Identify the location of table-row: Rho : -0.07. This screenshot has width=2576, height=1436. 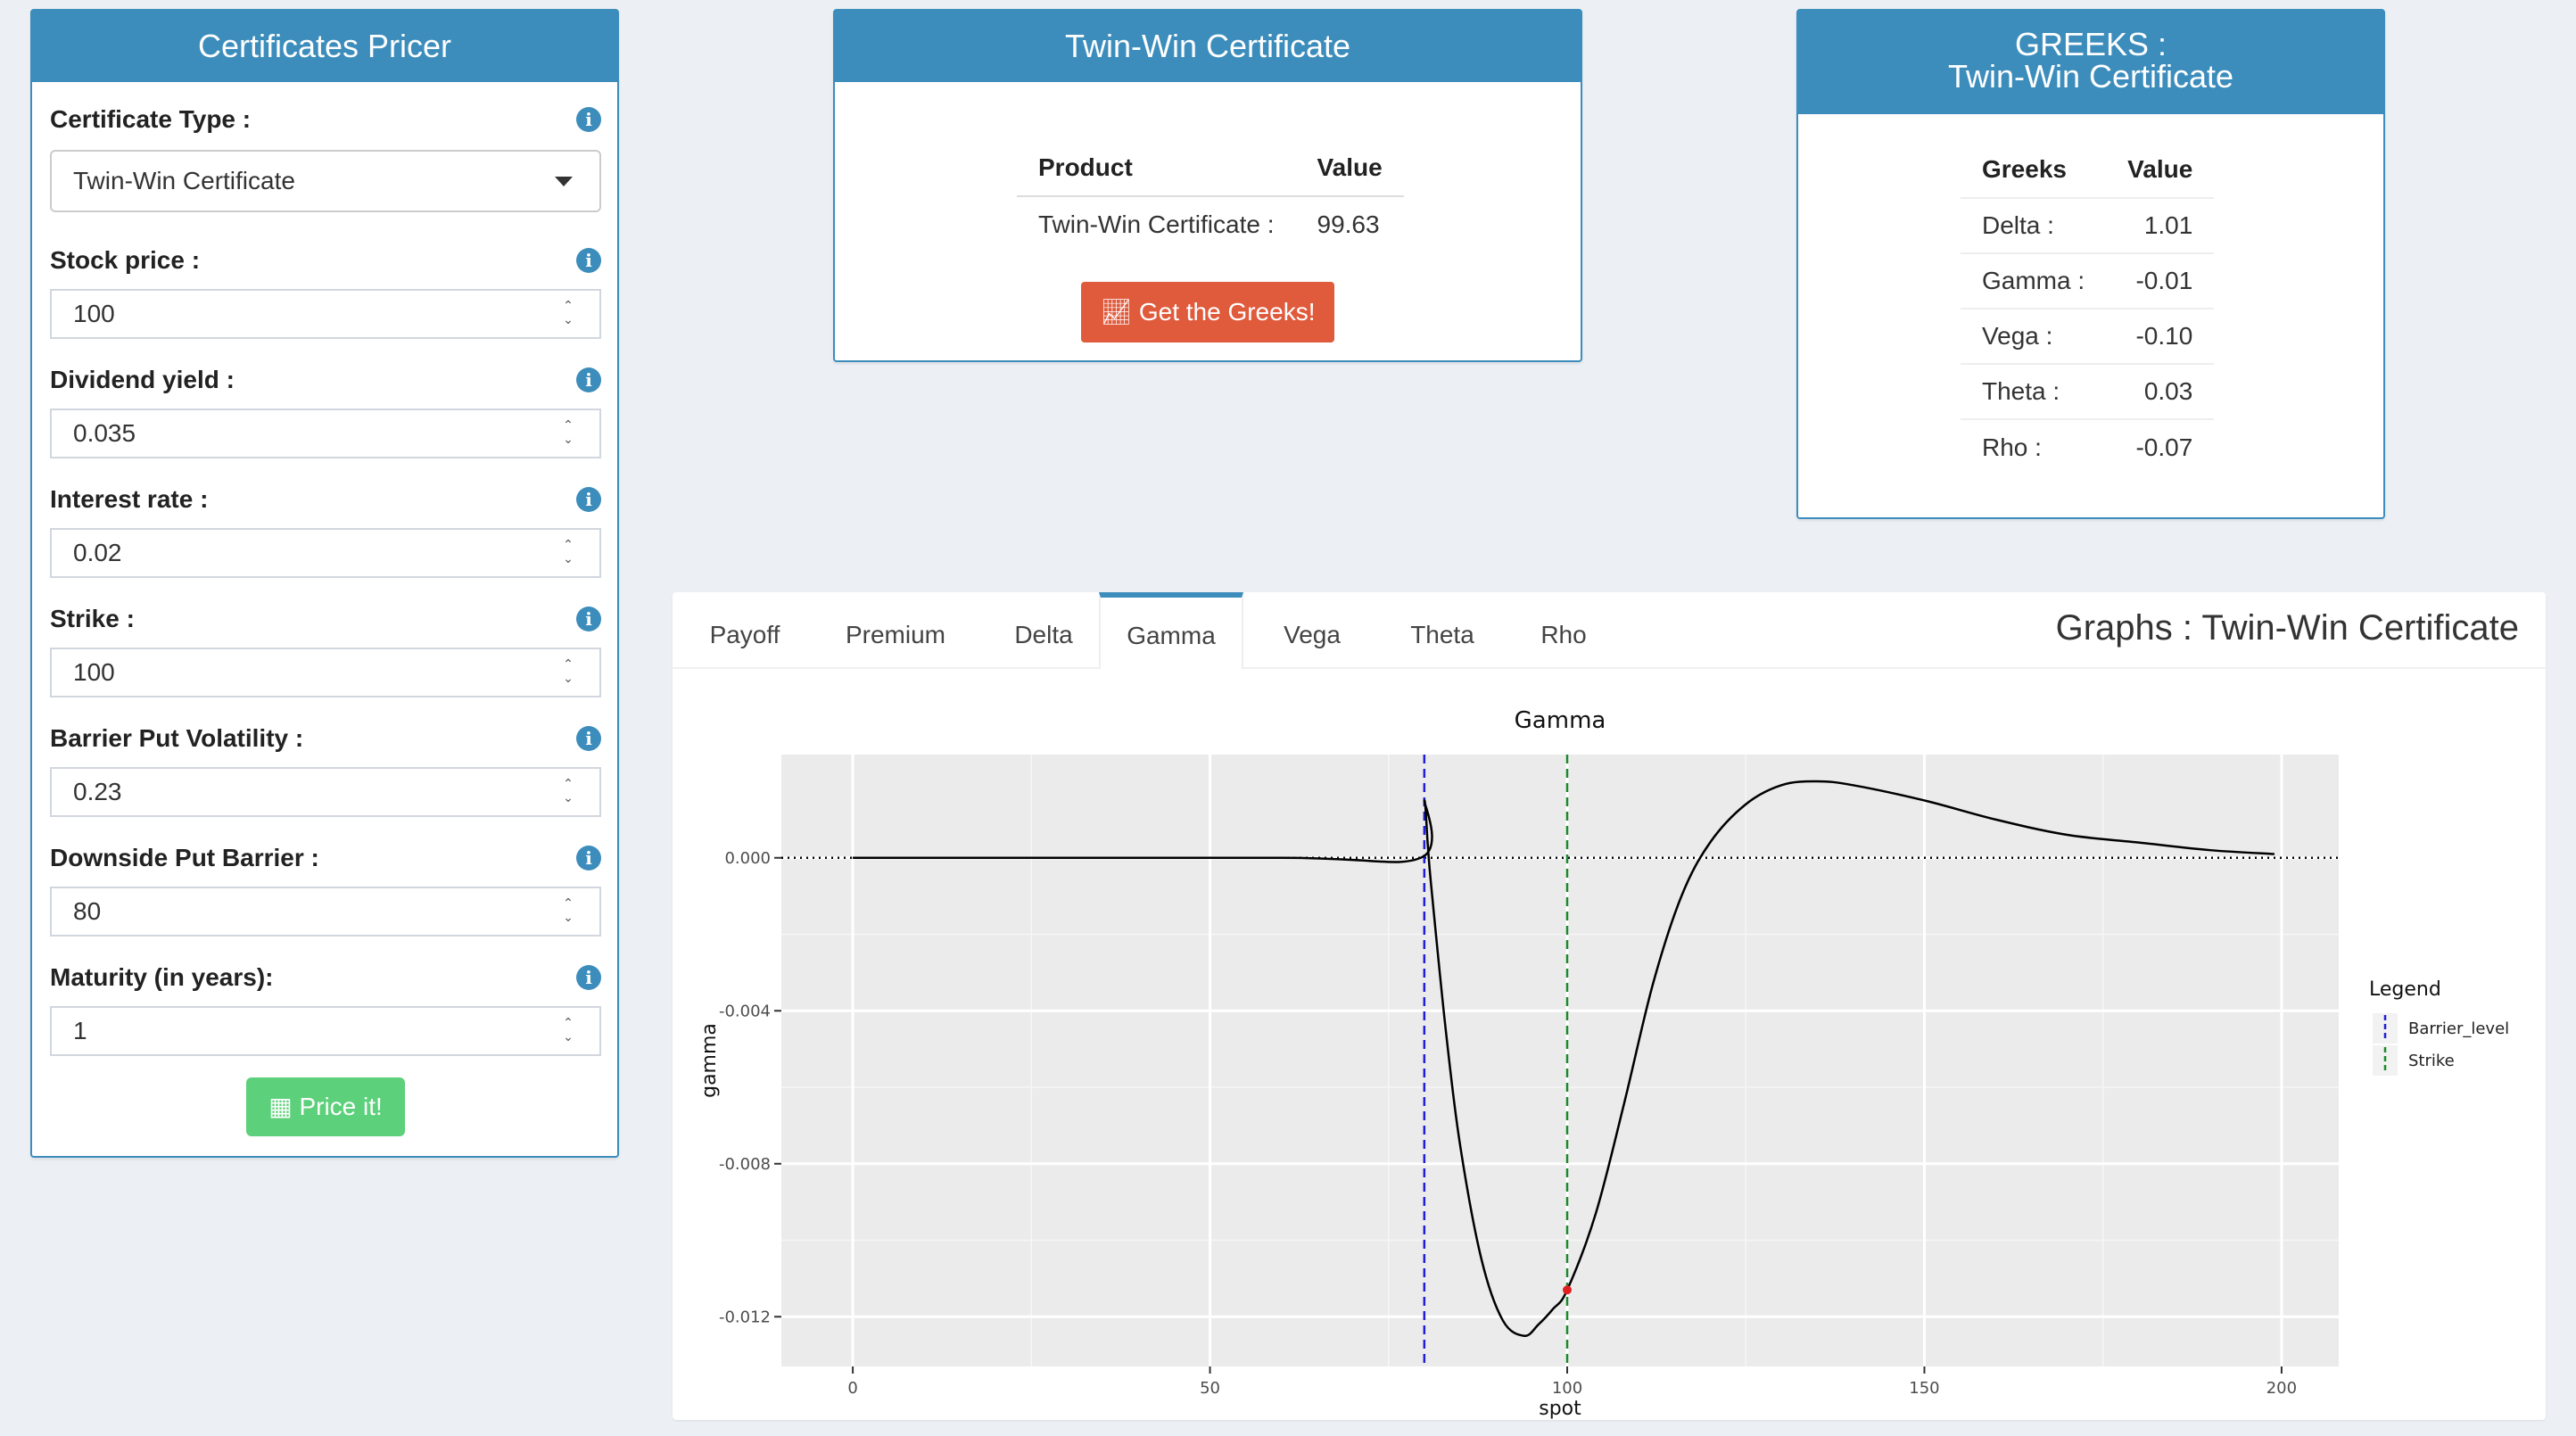
(2088, 446).